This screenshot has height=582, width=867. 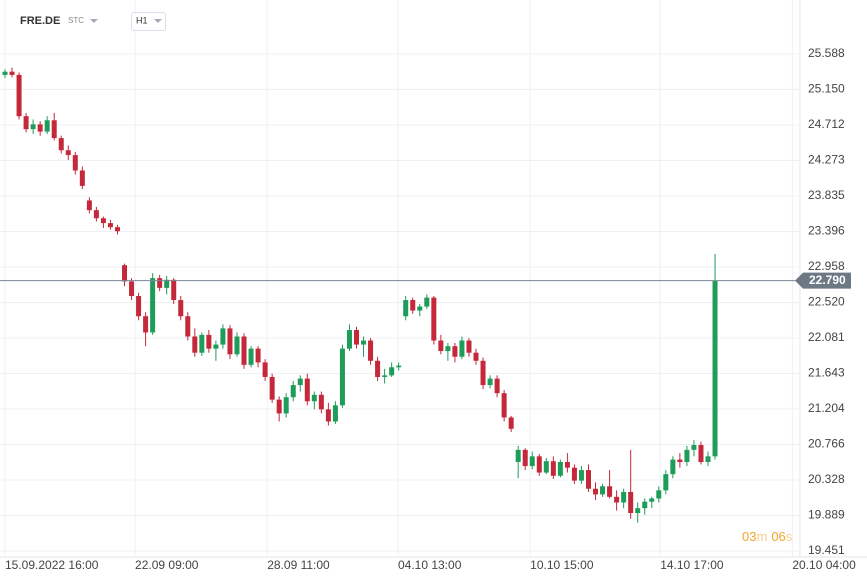 I want to click on y-tick-label: 22.081, so click(x=826, y=337).